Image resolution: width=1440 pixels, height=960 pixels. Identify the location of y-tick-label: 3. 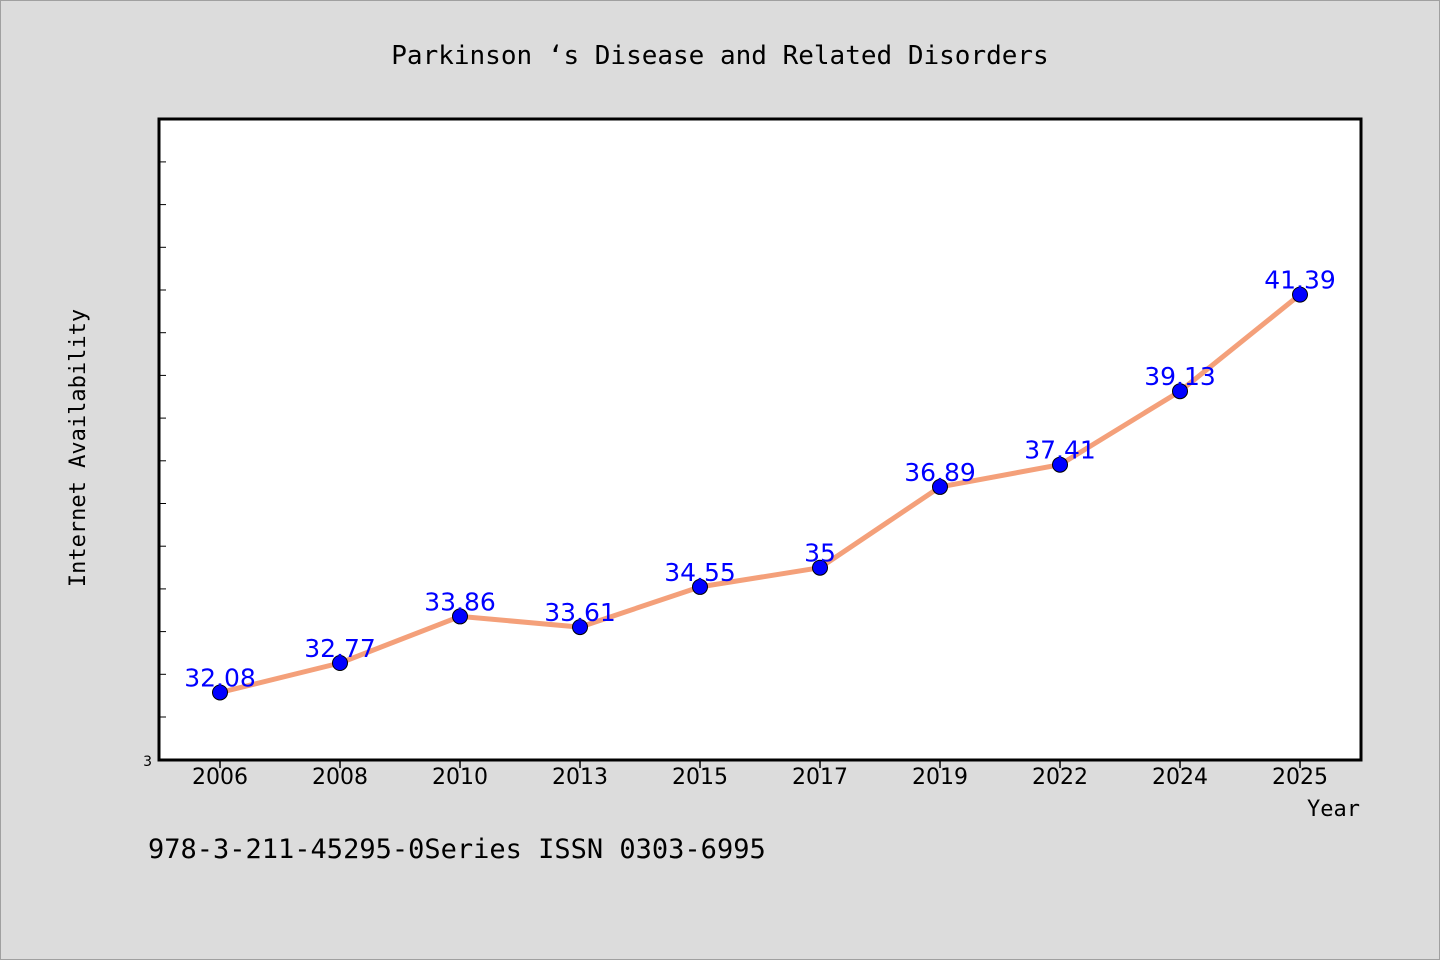
(147, 762).